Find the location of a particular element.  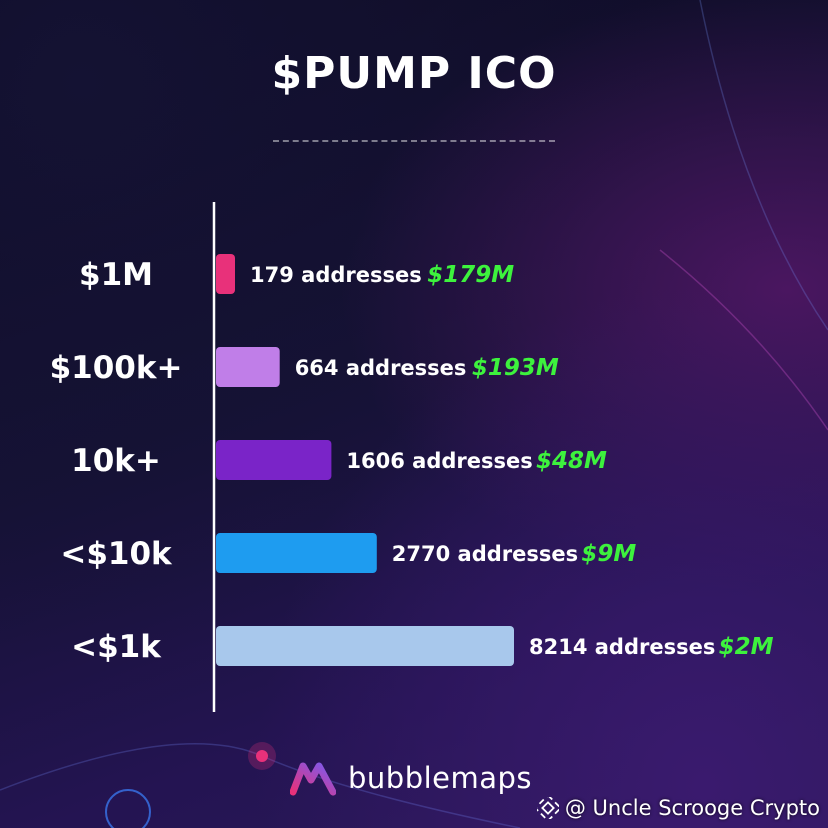

value-label: 2770 addresses is located at coordinates (485, 554).